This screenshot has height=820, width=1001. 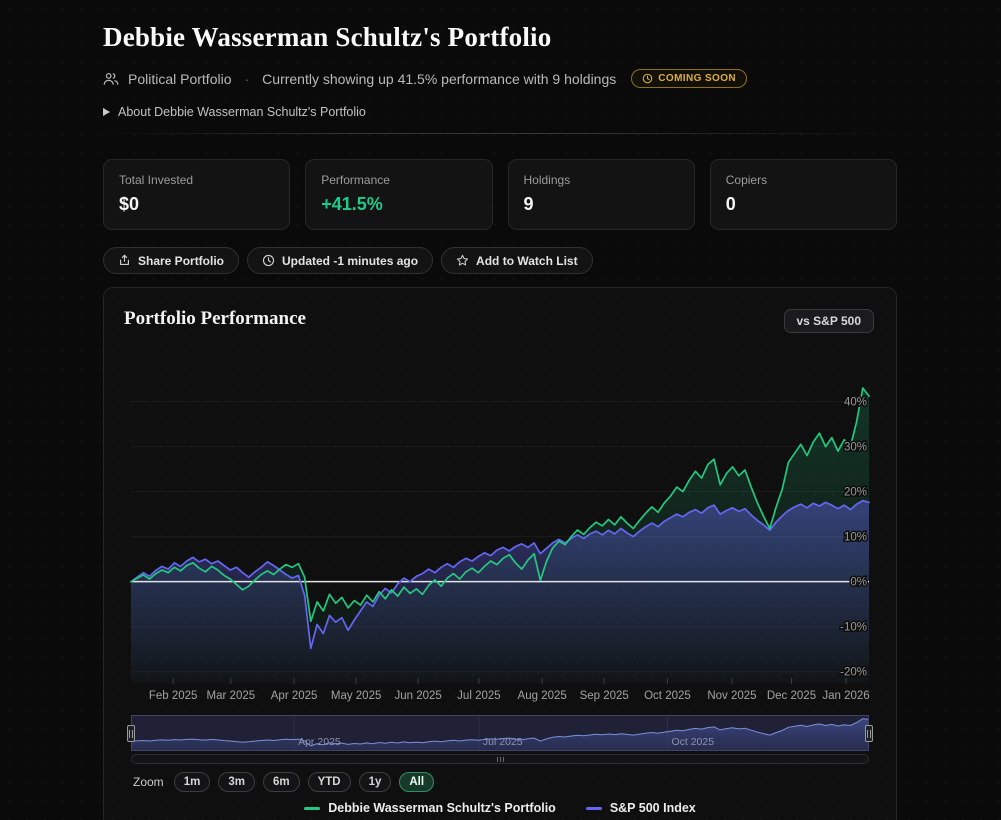 What do you see at coordinates (399, 194) in the screenshot?
I see `stat-card-performance: Performance +41.5%` at bounding box center [399, 194].